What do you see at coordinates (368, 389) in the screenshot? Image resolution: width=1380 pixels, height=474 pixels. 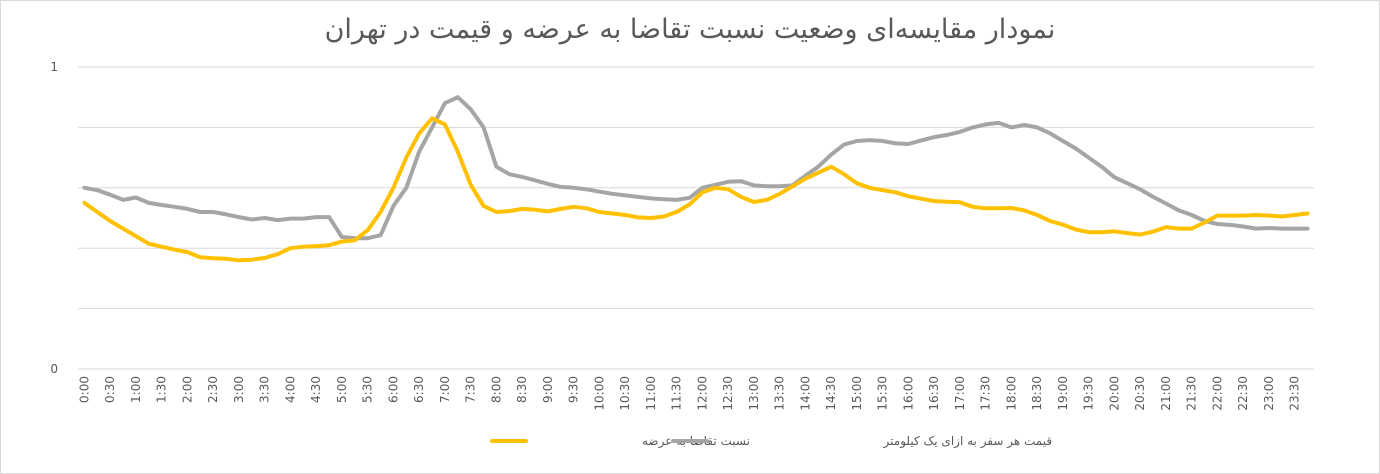 I see `x-tick-label: 5:30` at bounding box center [368, 389].